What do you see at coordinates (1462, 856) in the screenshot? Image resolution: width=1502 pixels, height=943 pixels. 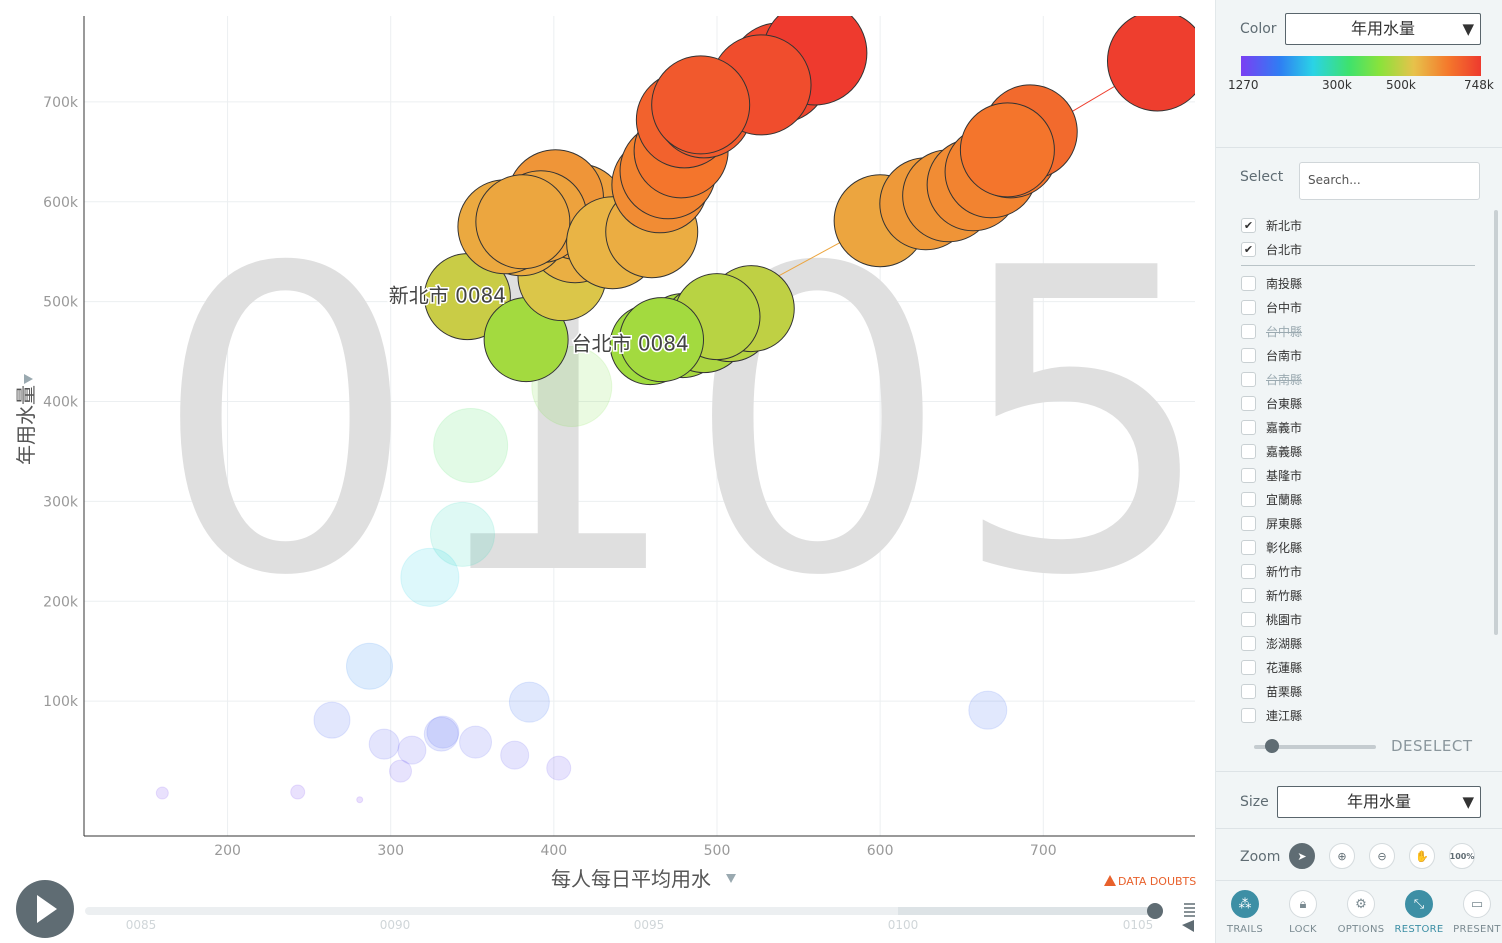 I see `zoom-100-button: 100%` at bounding box center [1462, 856].